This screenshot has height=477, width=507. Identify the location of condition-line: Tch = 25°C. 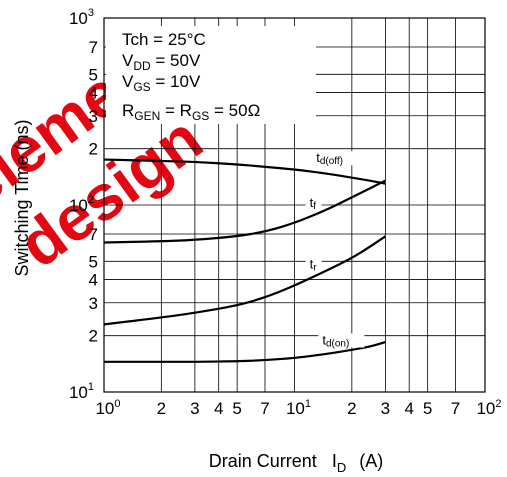
(164, 39).